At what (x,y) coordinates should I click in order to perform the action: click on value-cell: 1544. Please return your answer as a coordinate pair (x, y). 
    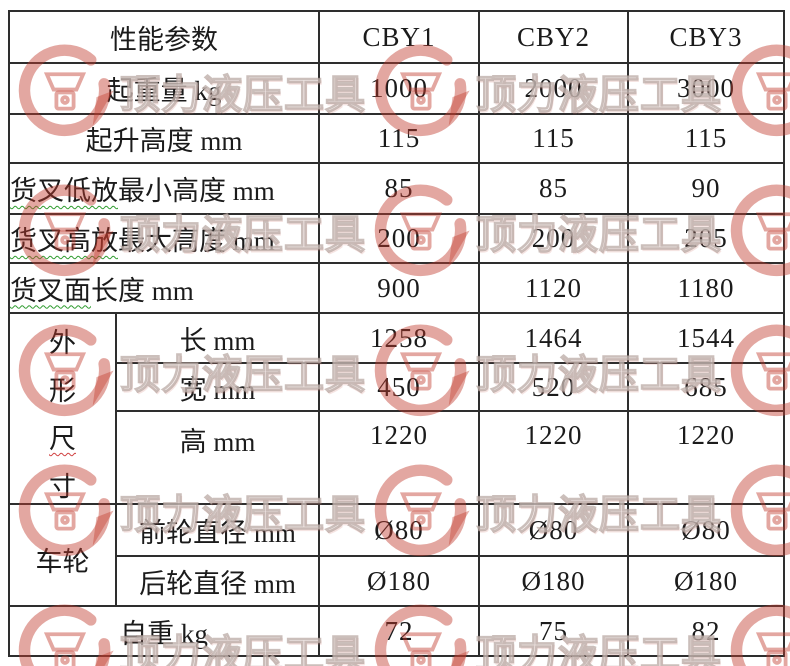
    Looking at the image, I should click on (706, 338).